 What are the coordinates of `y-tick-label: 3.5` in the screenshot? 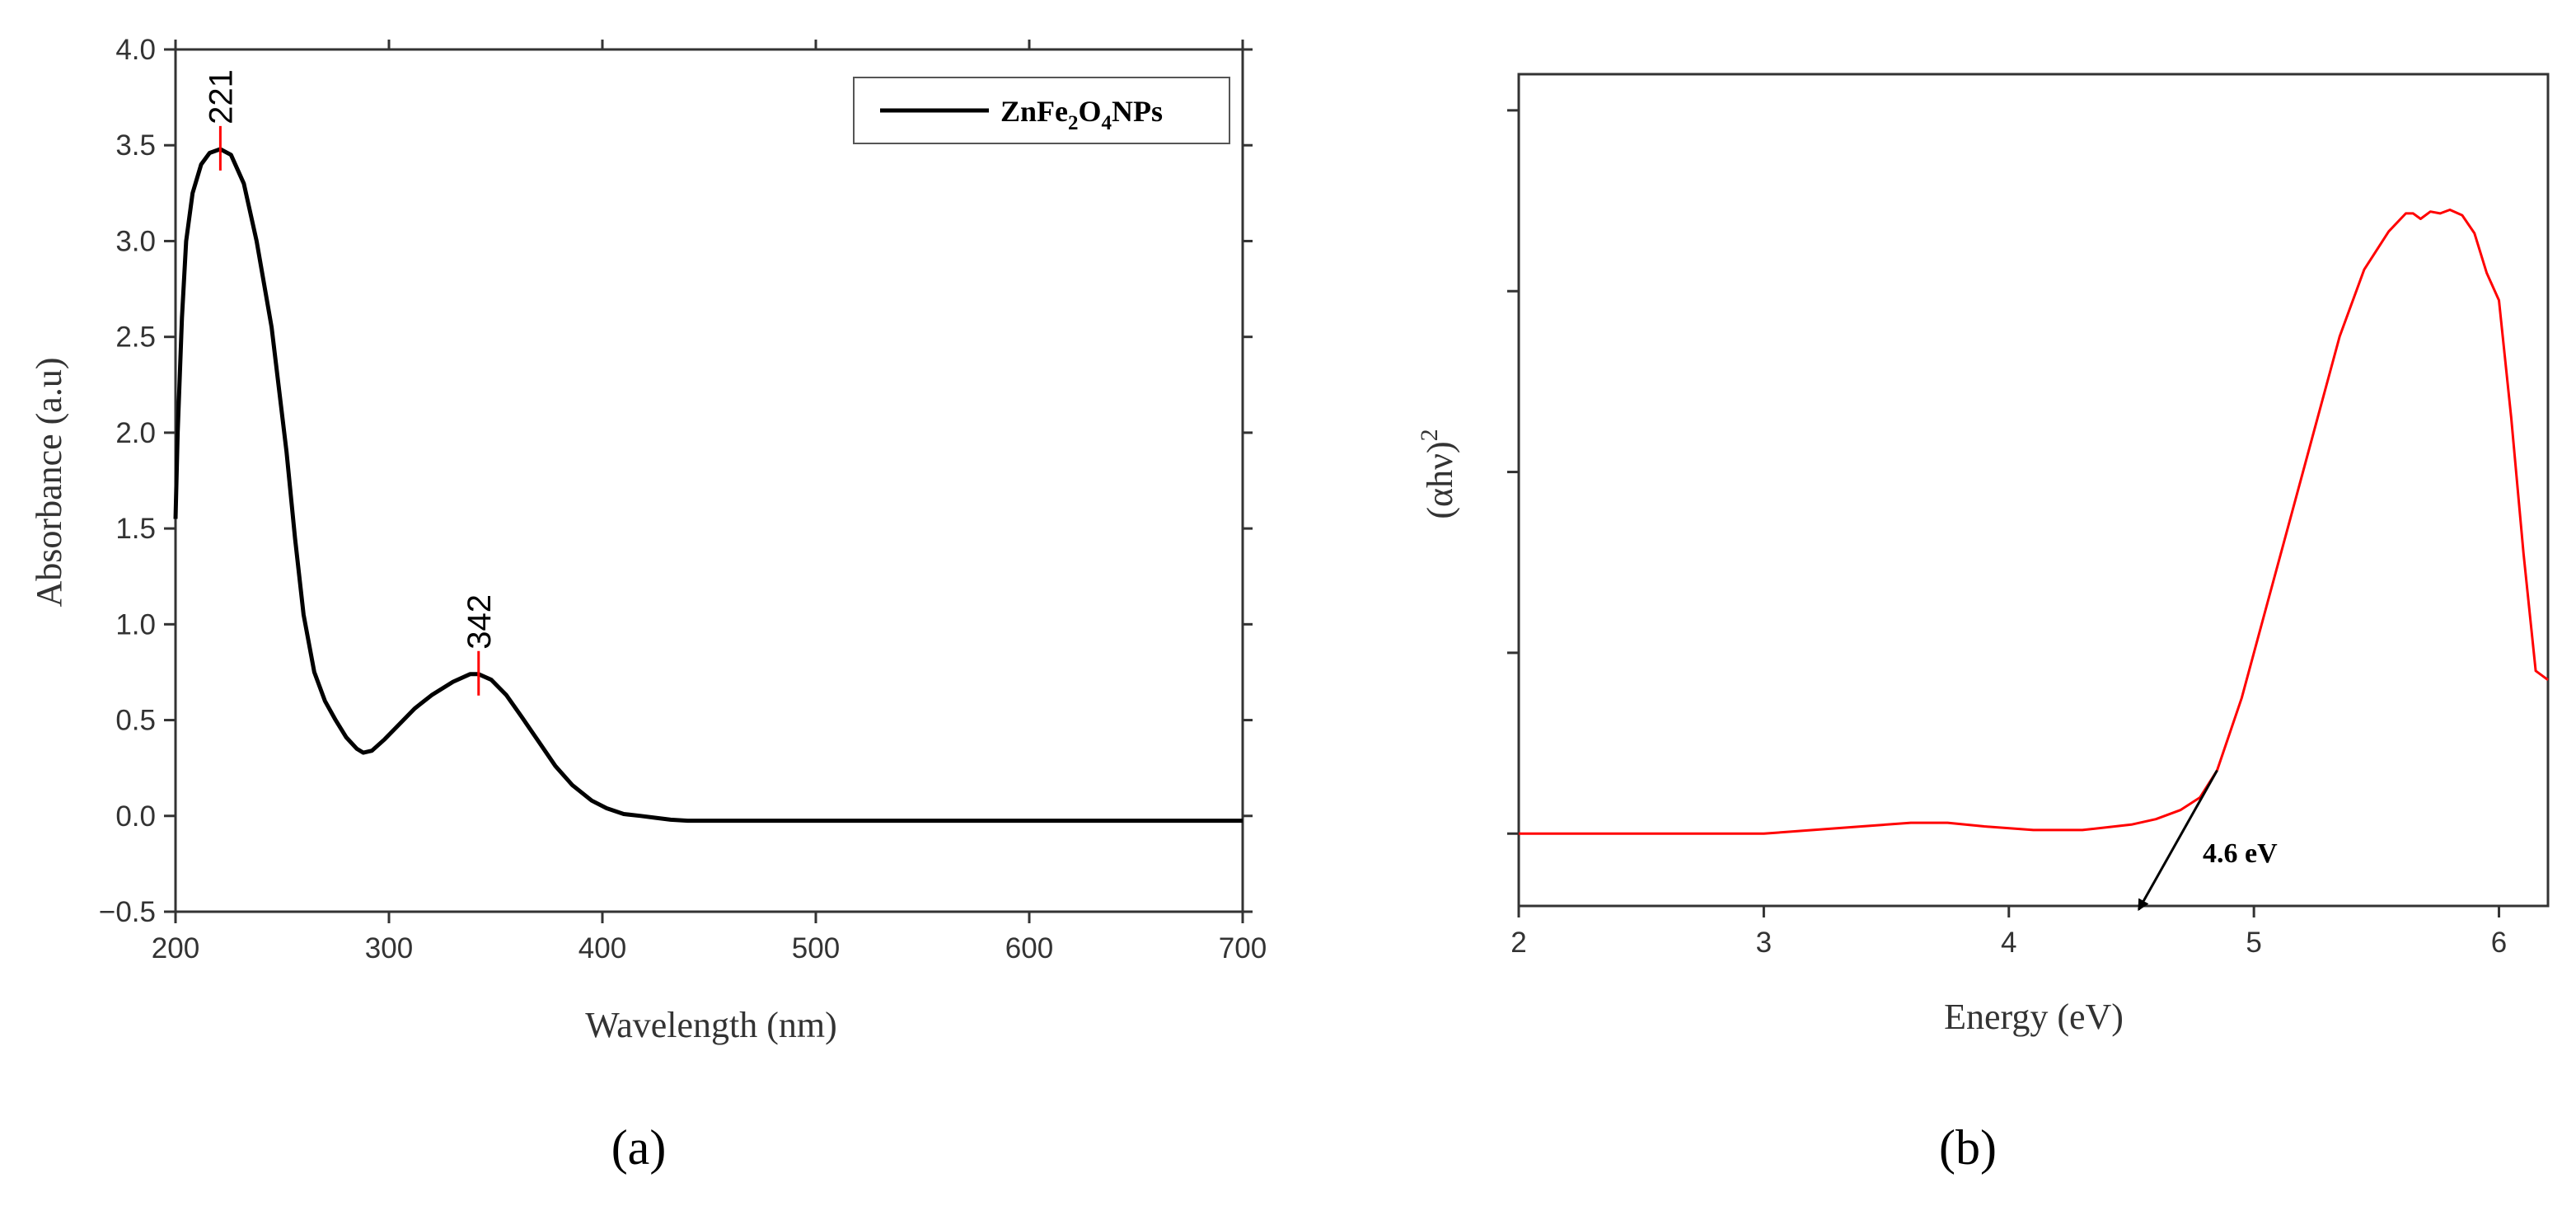 It's located at (135, 146).